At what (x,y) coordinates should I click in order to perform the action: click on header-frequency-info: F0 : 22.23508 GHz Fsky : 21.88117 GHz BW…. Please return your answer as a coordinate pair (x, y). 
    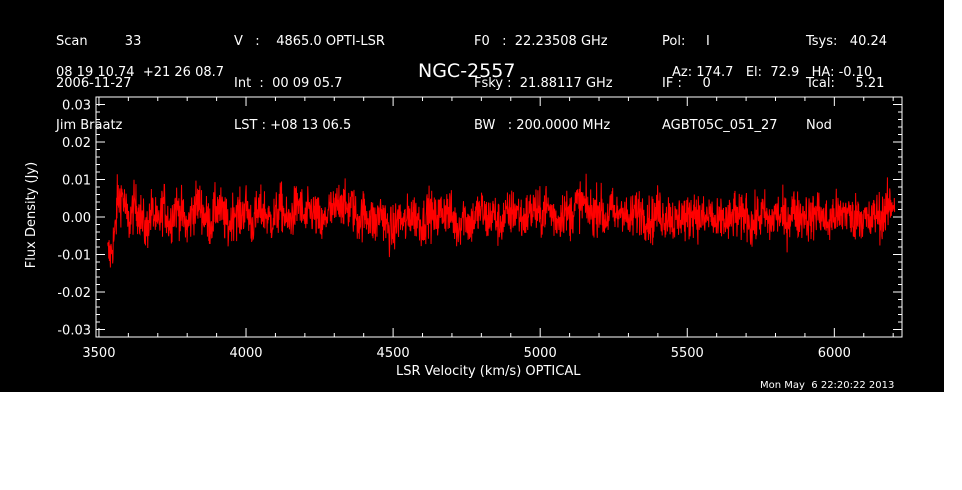
    Looking at the image, I should click on (543, 84).